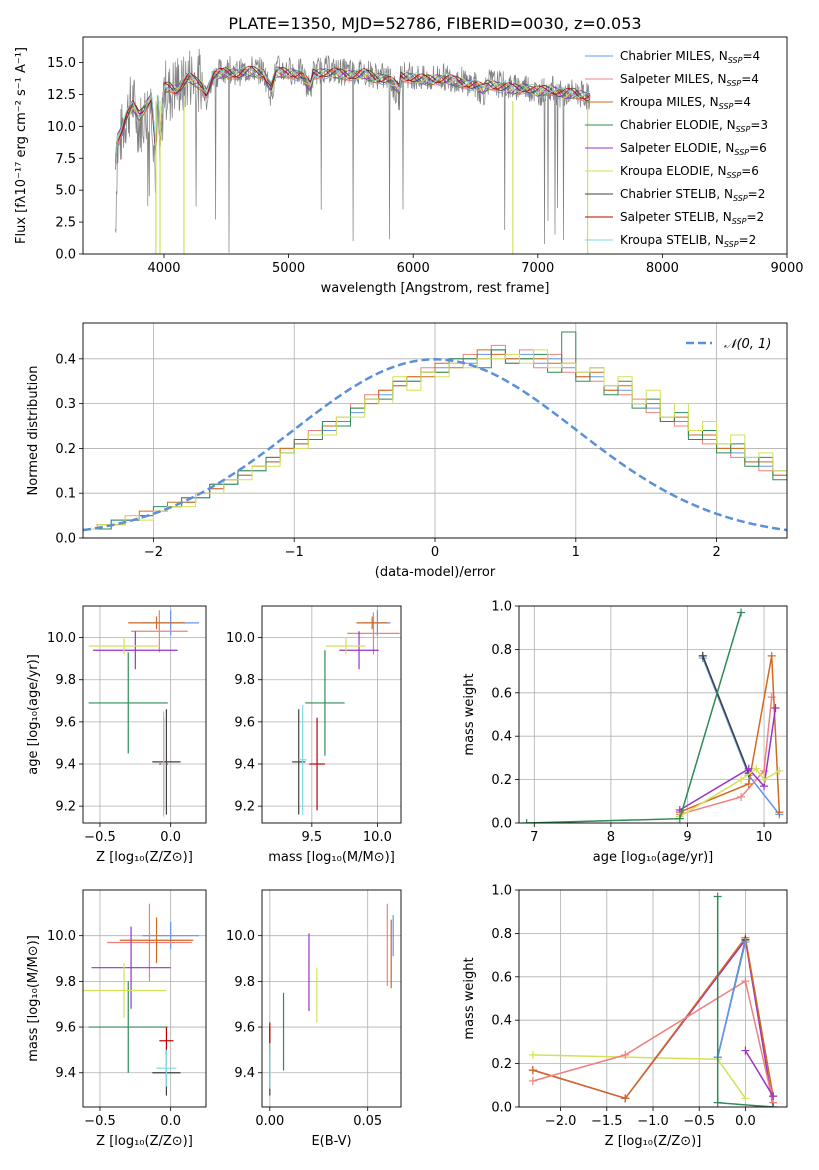 The height and width of the screenshot is (1170, 819). I want to click on x-axis-label: mass [log₁₀(M/M⊙)], so click(331, 857).